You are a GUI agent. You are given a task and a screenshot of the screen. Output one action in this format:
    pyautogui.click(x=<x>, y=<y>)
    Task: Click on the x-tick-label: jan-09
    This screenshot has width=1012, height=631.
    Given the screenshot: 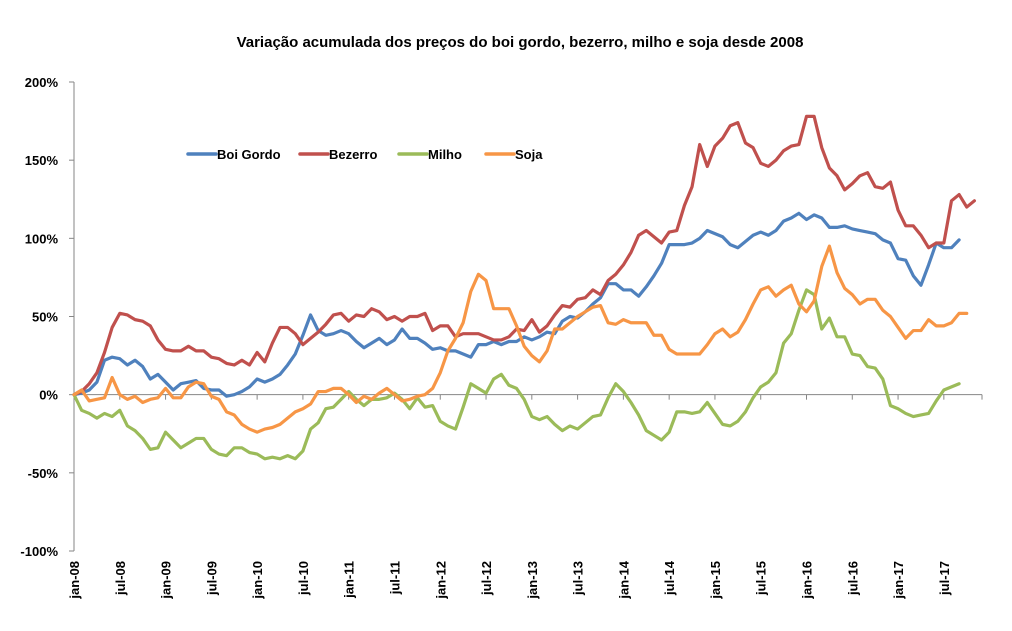 What is the action you would take?
    pyautogui.click(x=166, y=580)
    